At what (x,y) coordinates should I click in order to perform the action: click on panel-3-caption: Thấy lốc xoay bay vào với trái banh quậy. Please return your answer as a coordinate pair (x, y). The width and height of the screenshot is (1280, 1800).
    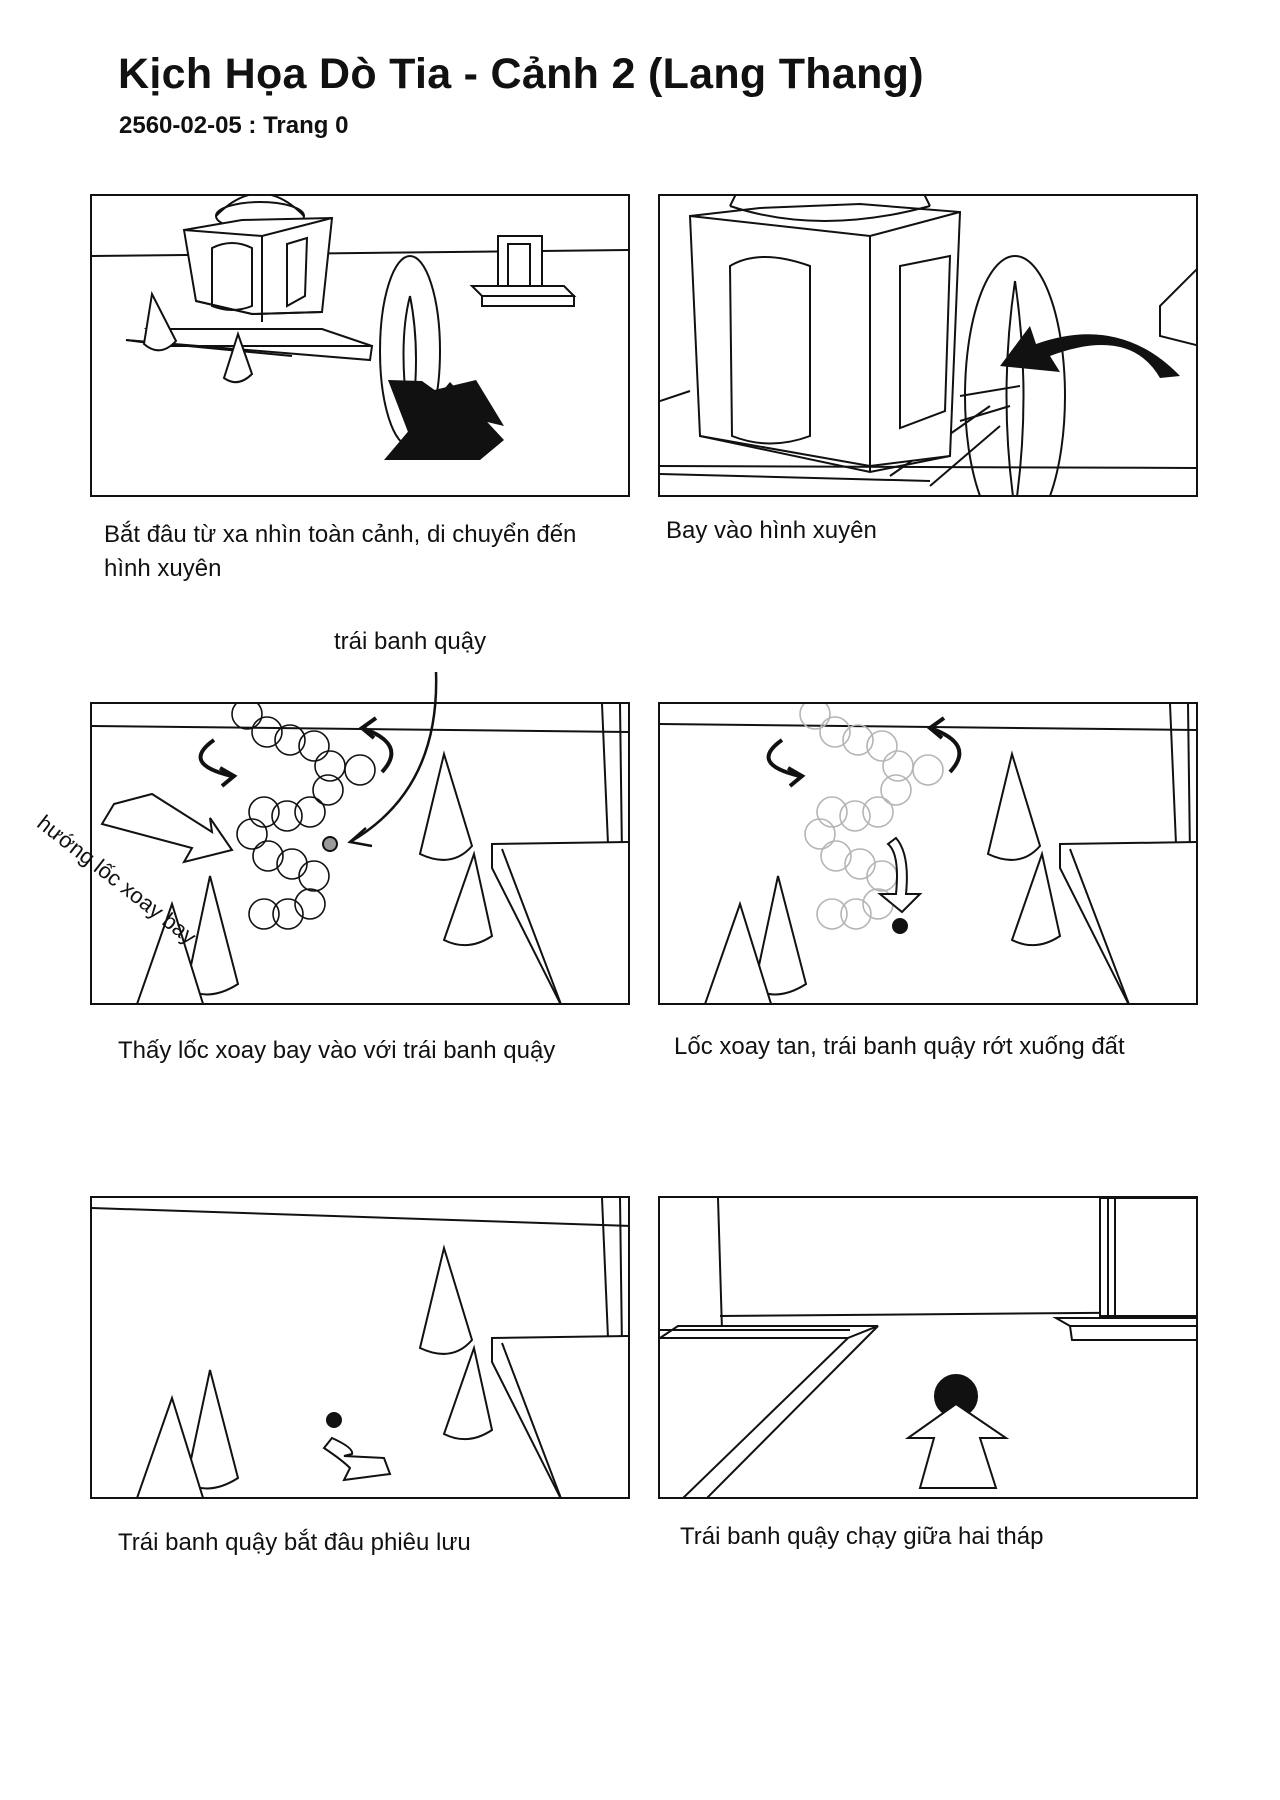
    Looking at the image, I should click on (337, 1050).